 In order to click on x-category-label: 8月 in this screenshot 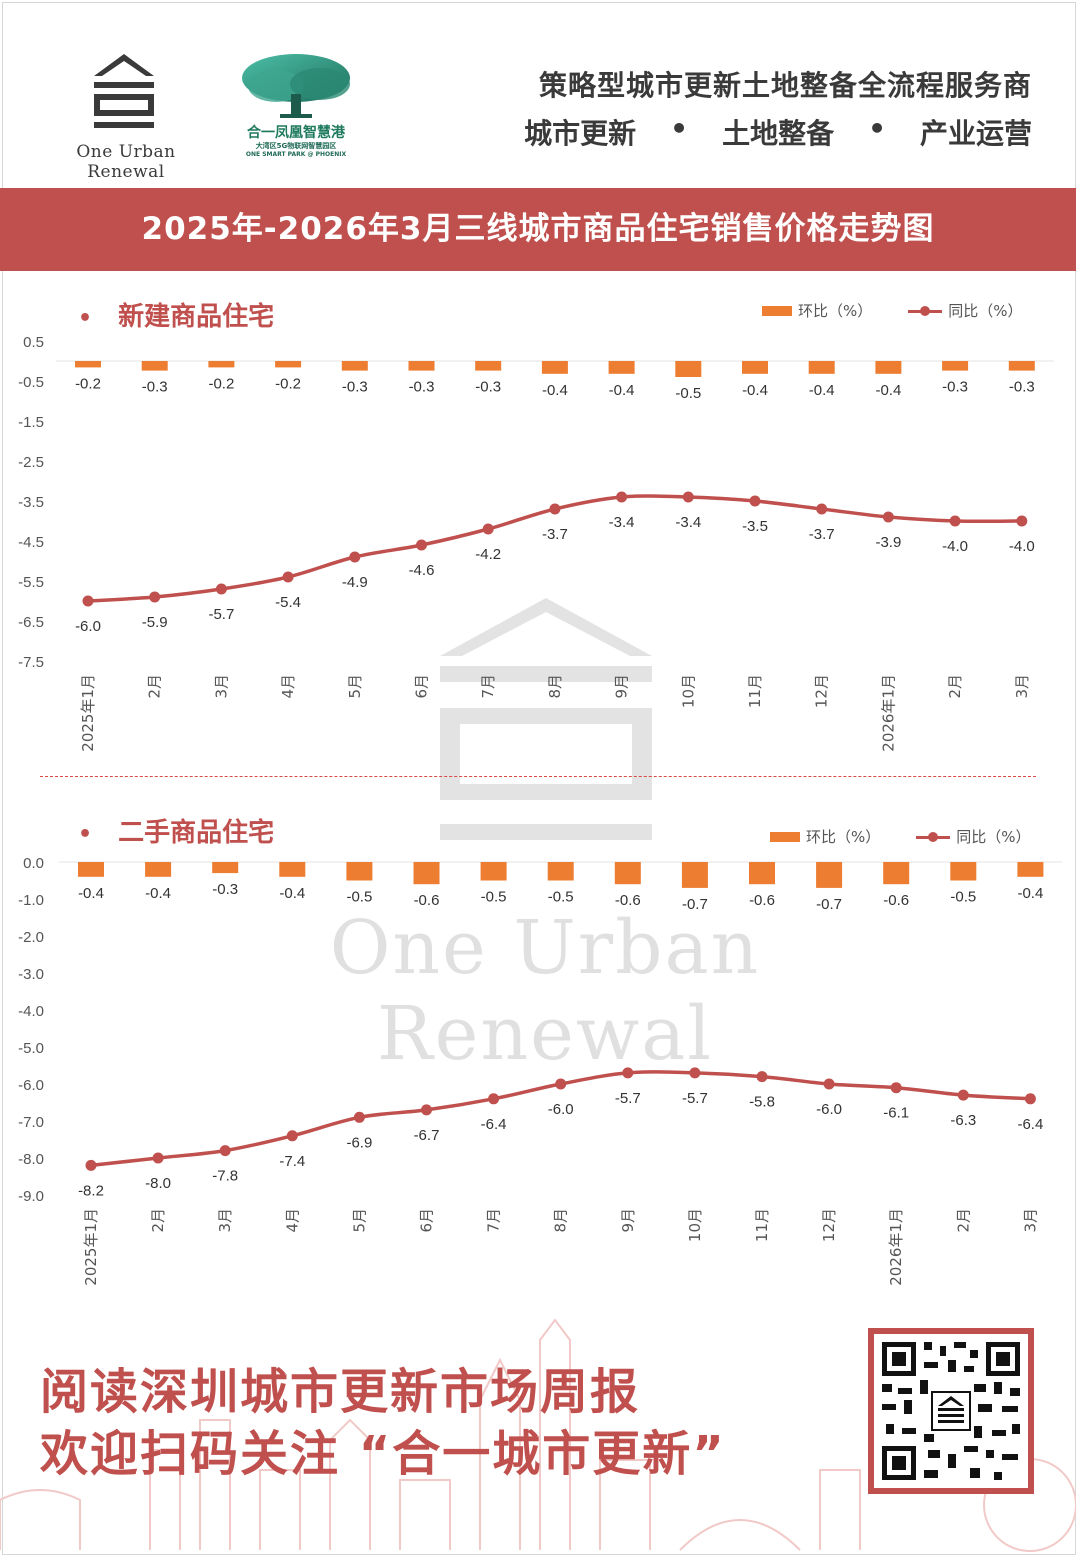, I will do `click(555, 686)`.